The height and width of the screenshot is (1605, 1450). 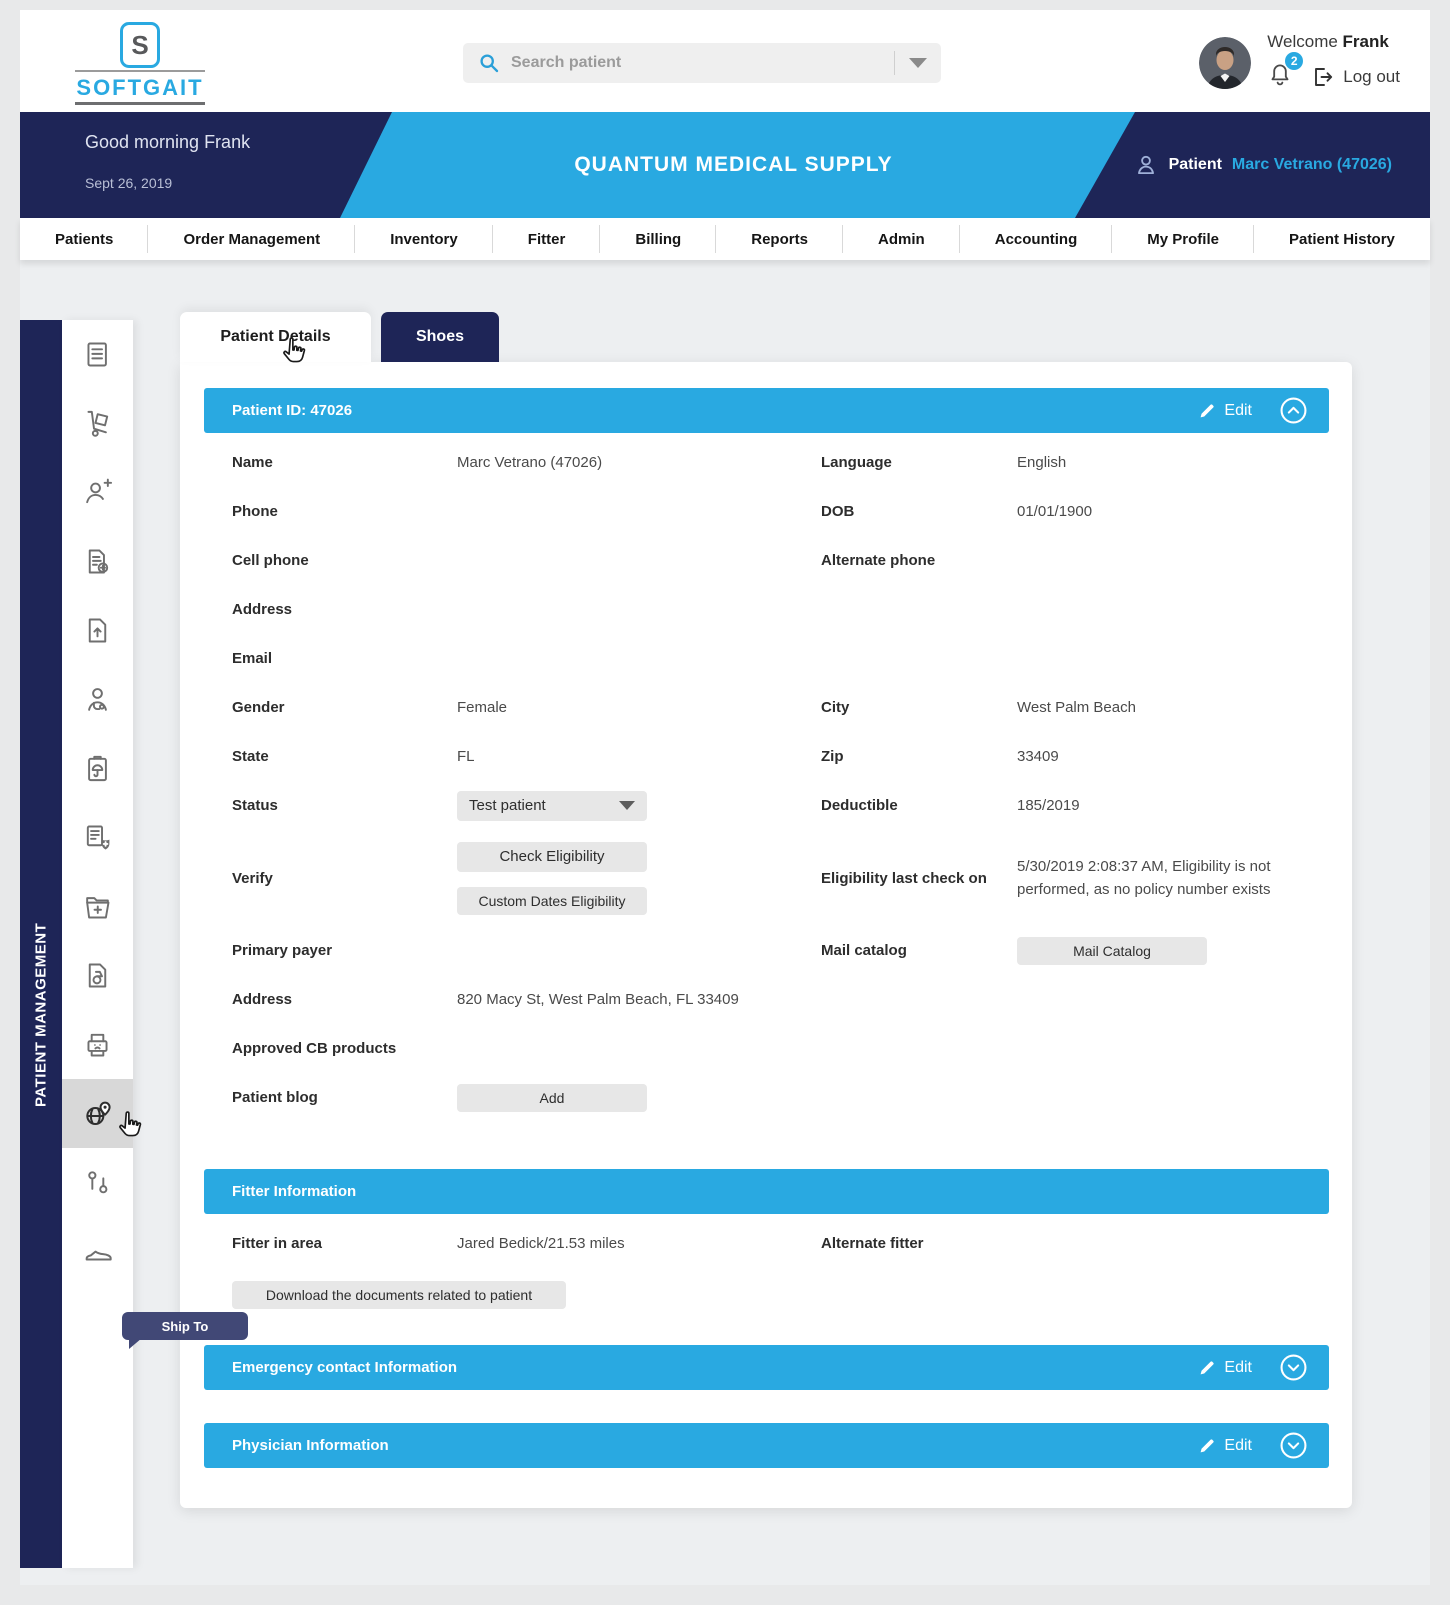 What do you see at coordinates (168, 142) in the screenshot?
I see `greeting-text: Good morning Frank` at bounding box center [168, 142].